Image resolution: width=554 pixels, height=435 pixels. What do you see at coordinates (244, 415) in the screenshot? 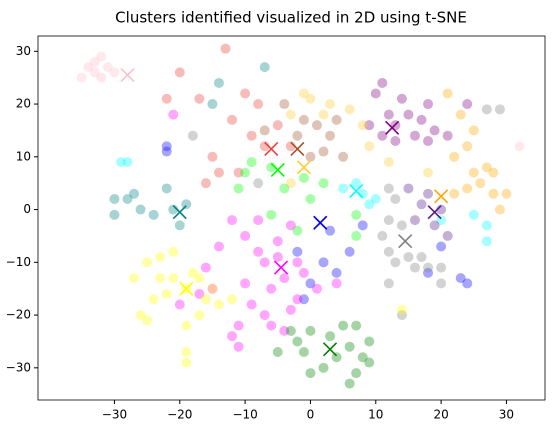
I see `x-tick-label: −10` at bounding box center [244, 415].